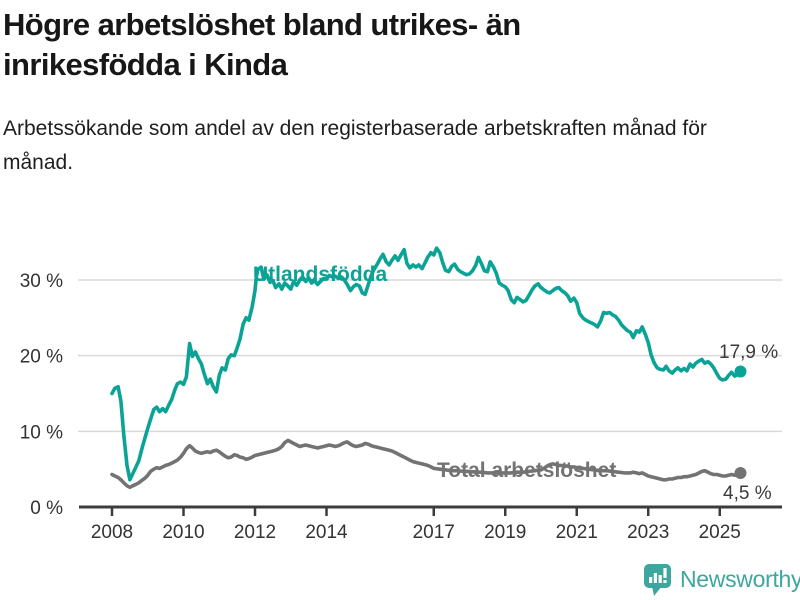 Image resolution: width=800 pixels, height=600 pixels. Describe the element at coordinates (434, 532) in the screenshot. I see `x-tick-label-2017: 2017` at that location.